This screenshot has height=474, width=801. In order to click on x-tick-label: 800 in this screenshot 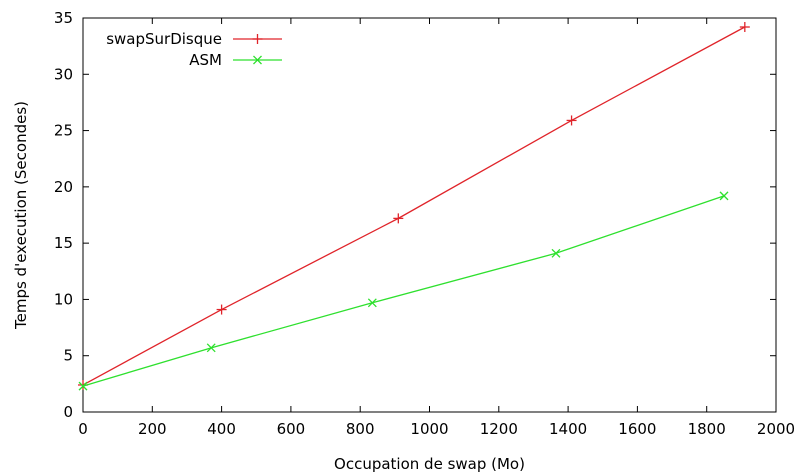, I will do `click(360, 429)`.